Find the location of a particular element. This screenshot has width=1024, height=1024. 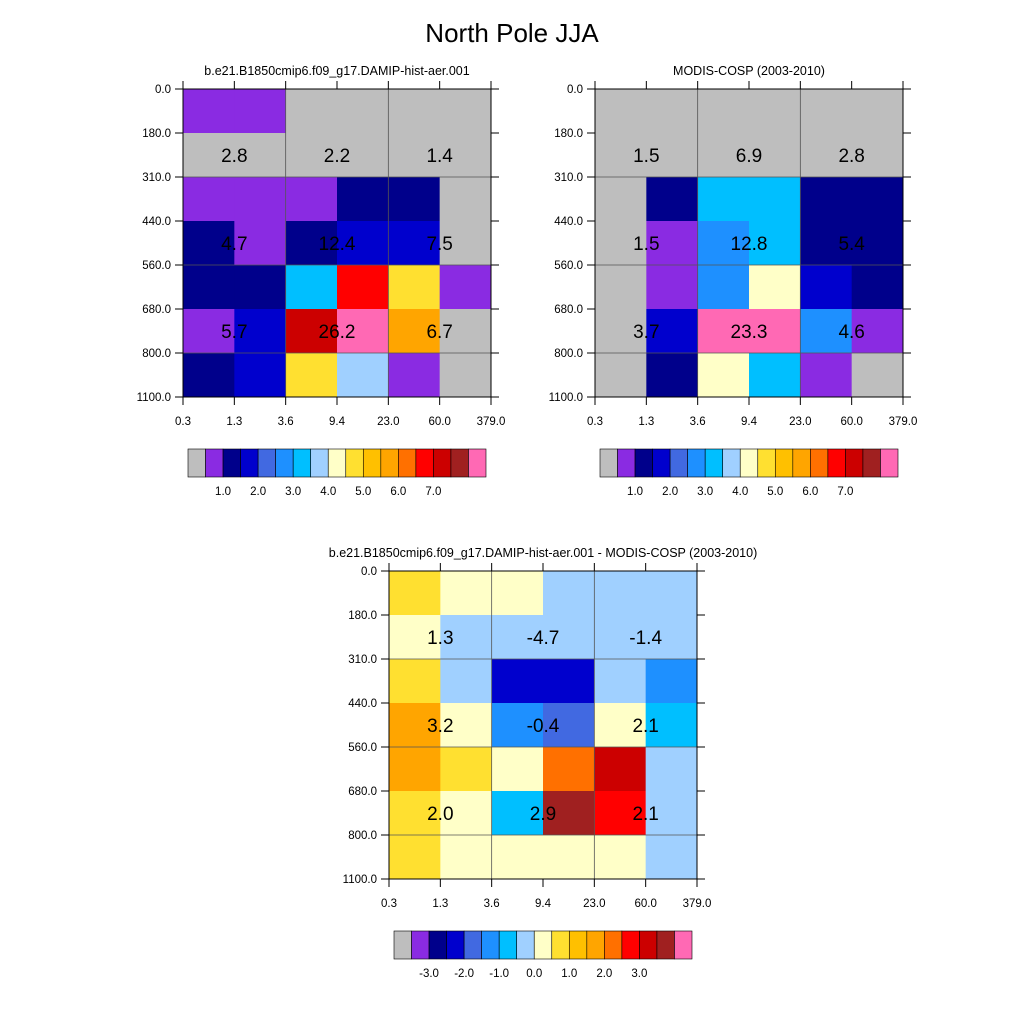

cell-value-label: 2.9 is located at coordinates (543, 814).